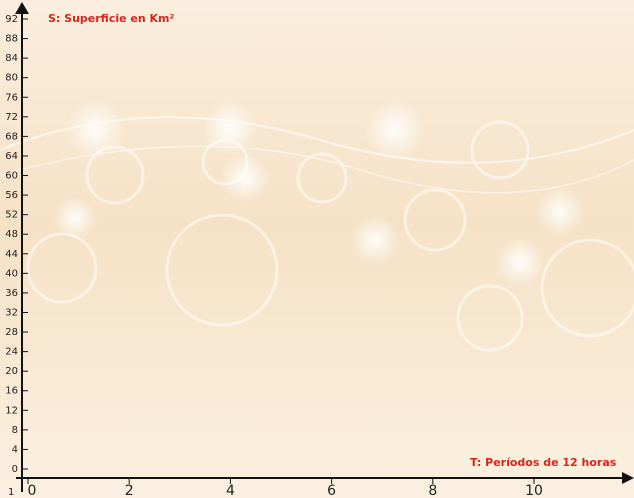  Describe the element at coordinates (11, 234) in the screenshot. I see `y-tick-label: 48` at that location.